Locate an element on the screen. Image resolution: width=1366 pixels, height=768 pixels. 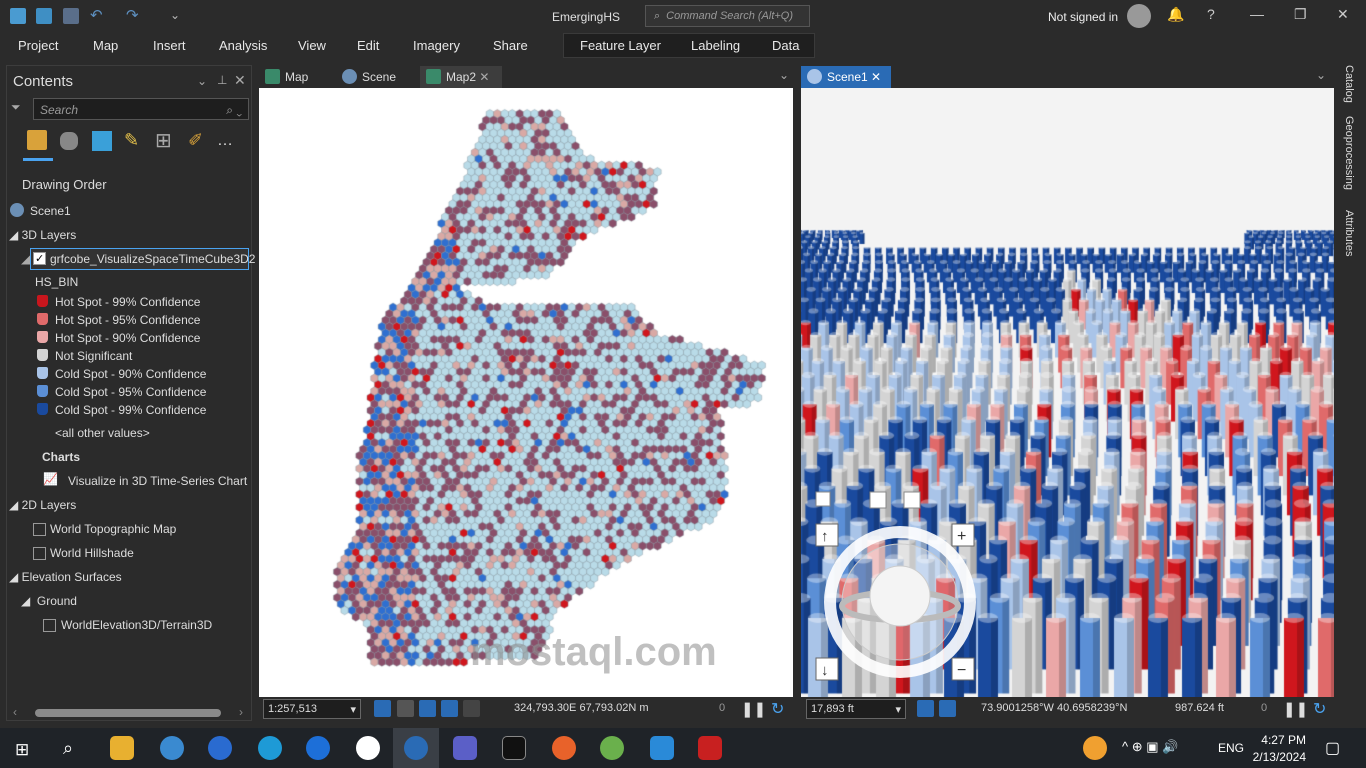
pane-options-icon: ⌄ is located at coordinates (202, 81).